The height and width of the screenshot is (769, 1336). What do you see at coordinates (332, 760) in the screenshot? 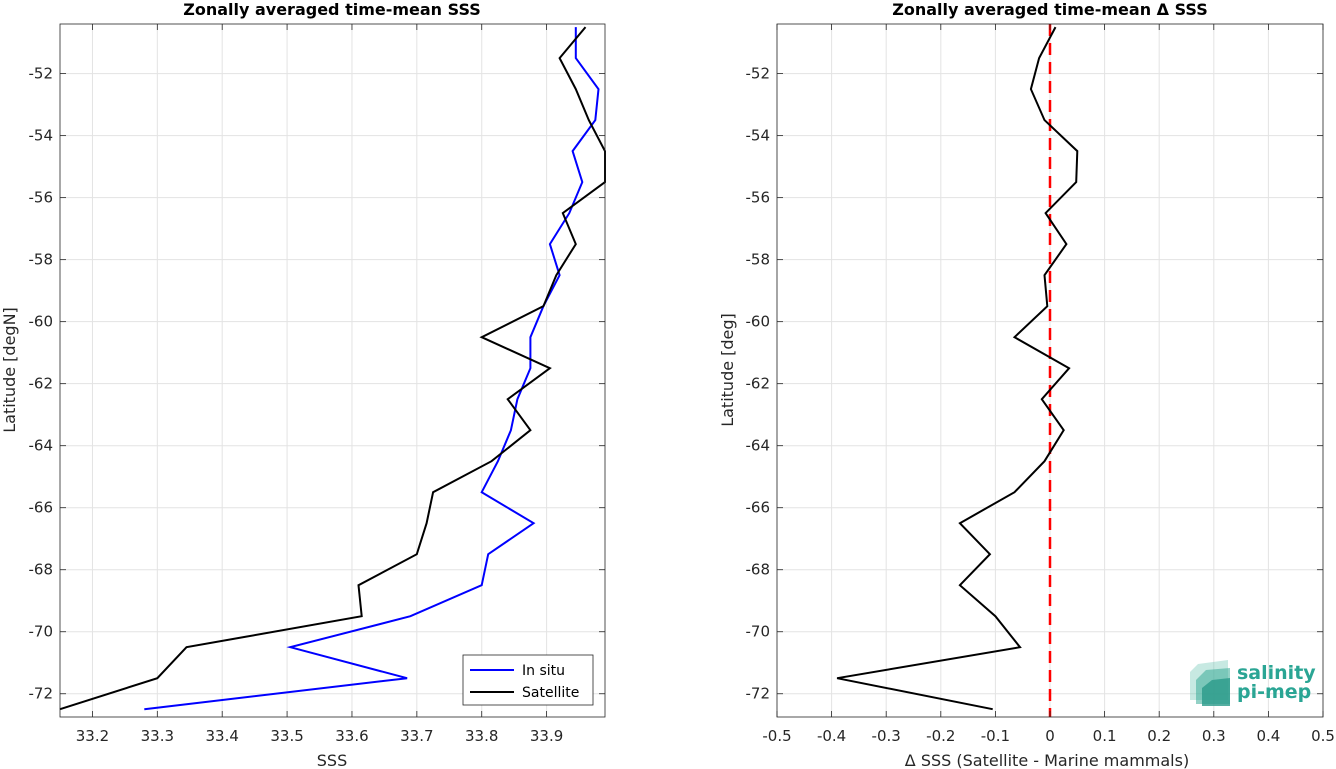
I see `sss-x-axis-label: SSS` at bounding box center [332, 760].